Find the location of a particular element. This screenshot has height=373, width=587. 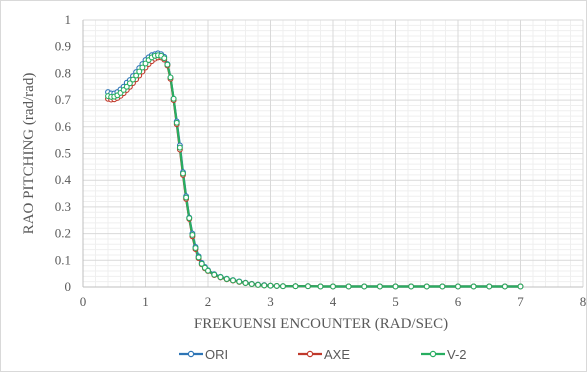

legend: ORI AXE V-2 is located at coordinates (323, 354).